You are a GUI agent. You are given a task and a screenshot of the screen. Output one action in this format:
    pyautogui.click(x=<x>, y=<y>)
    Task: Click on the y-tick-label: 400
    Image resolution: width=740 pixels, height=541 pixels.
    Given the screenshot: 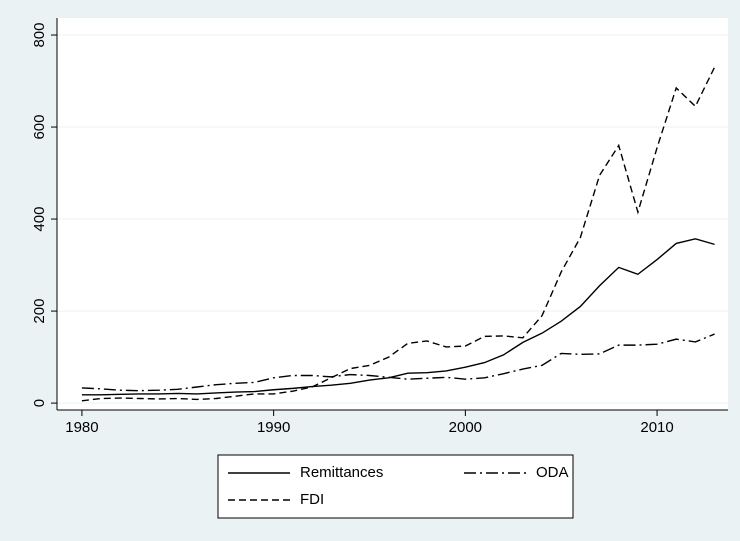 What is the action you would take?
    pyautogui.click(x=39, y=219)
    